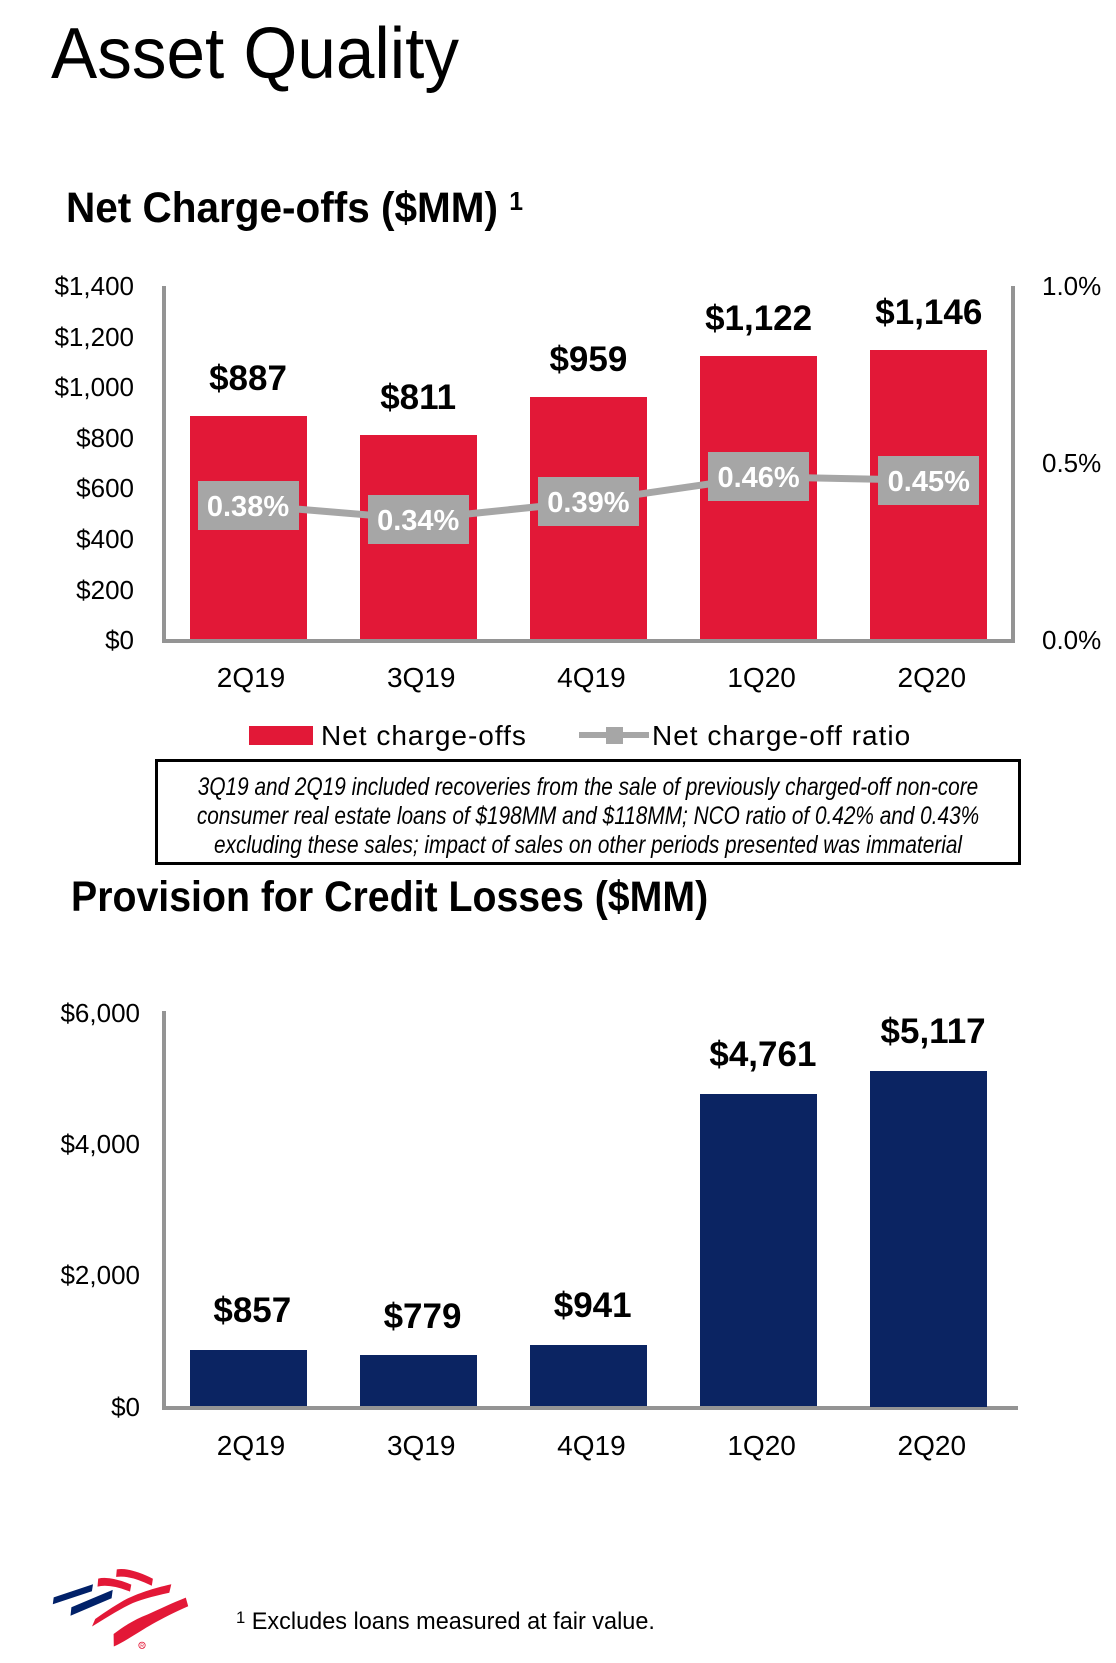 The height and width of the screenshot is (1663, 1116). Describe the element at coordinates (142, 1647) in the screenshot. I see `svg-text: R` at that location.